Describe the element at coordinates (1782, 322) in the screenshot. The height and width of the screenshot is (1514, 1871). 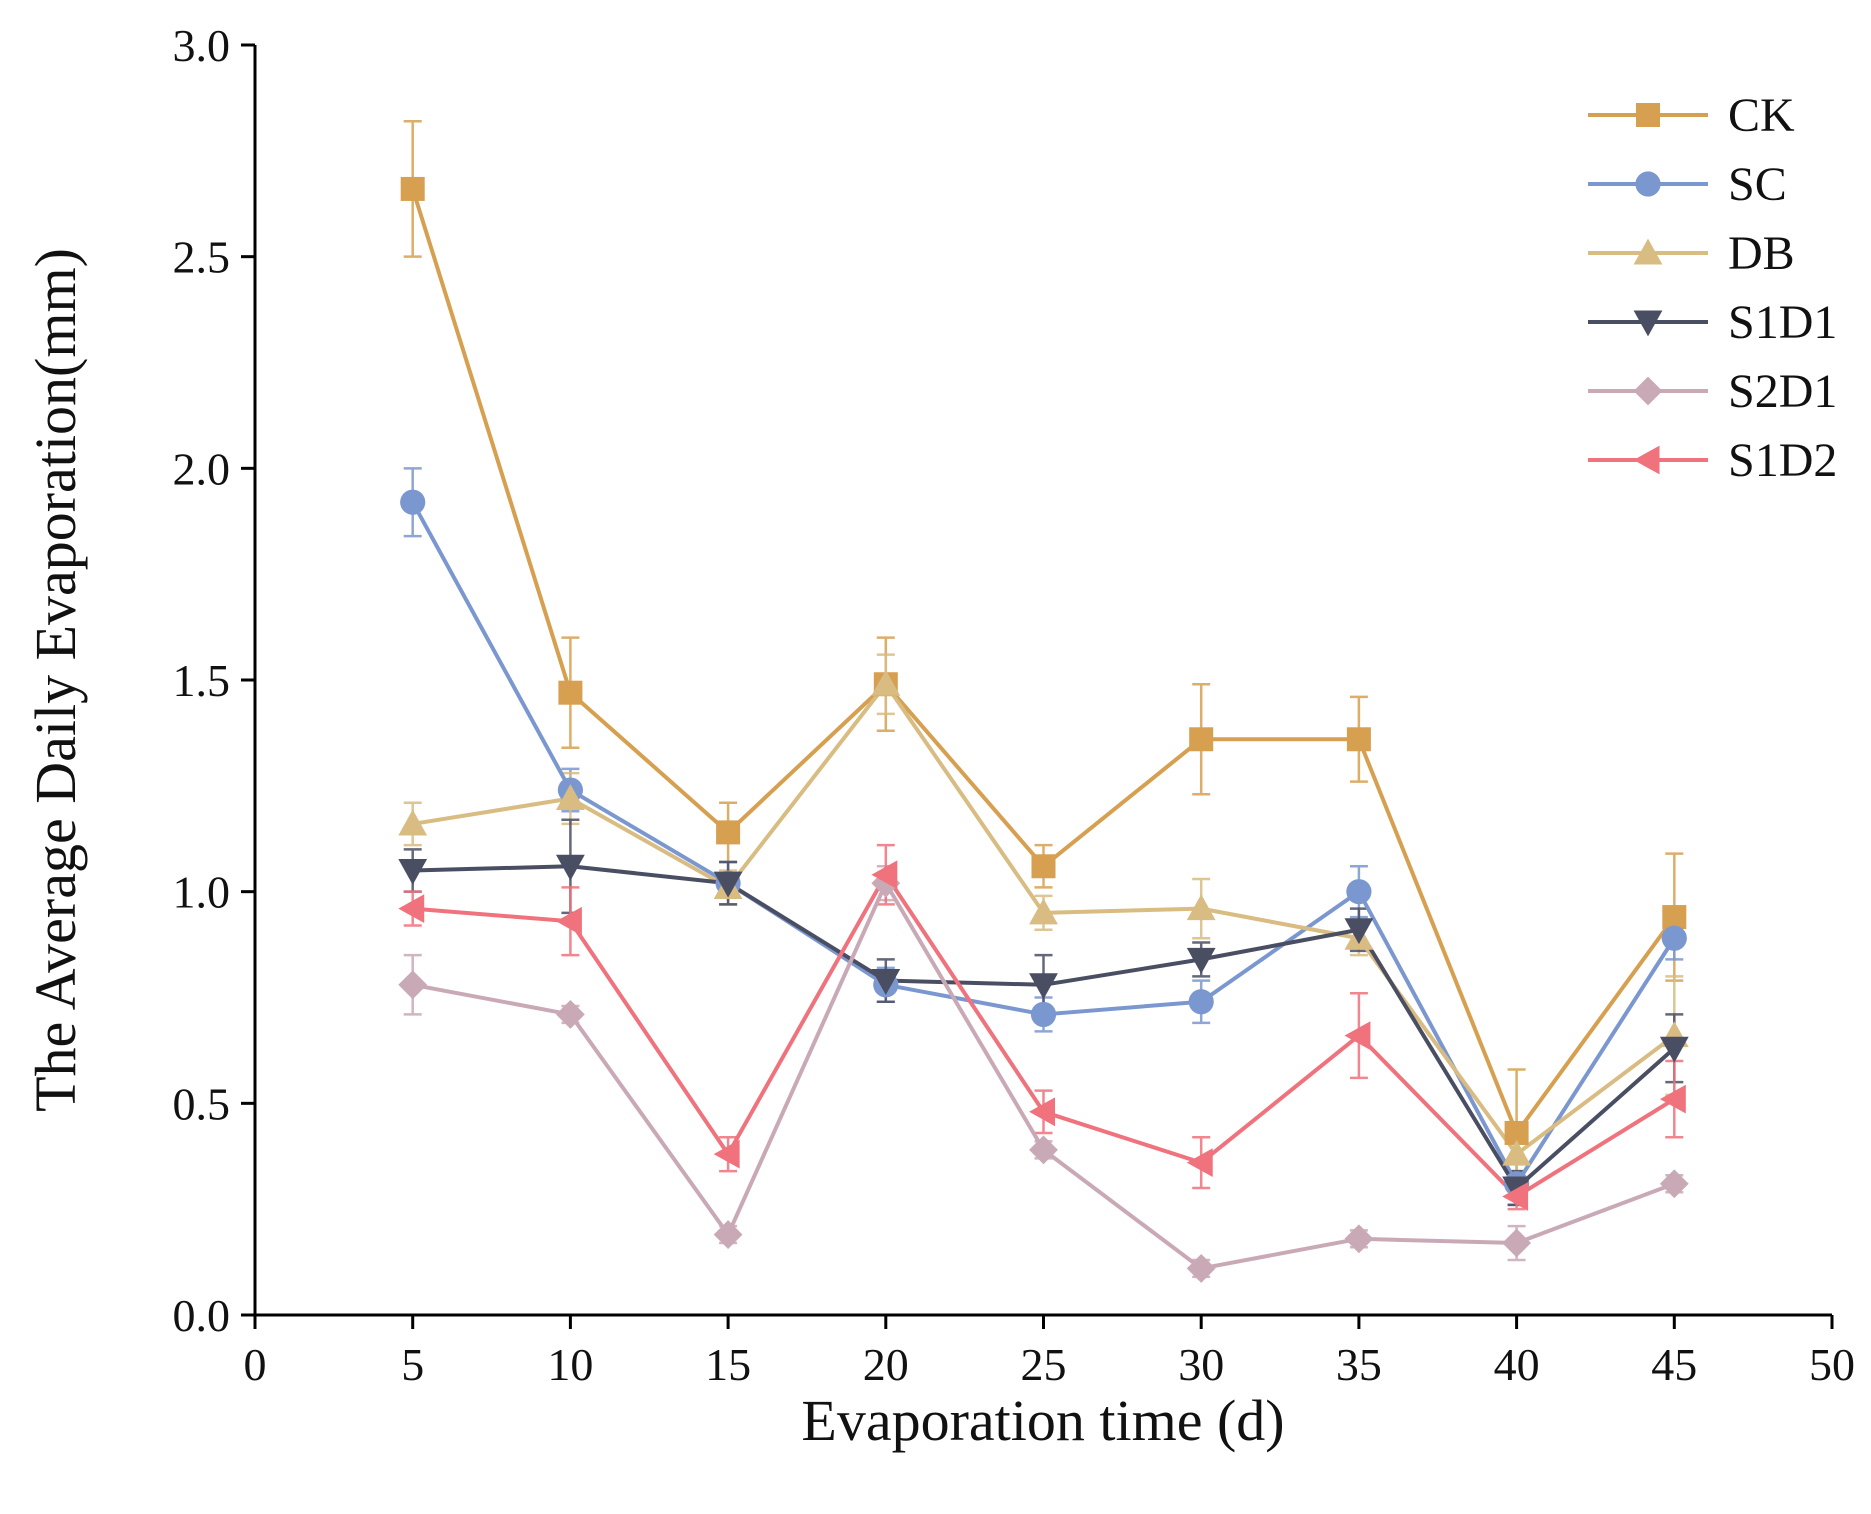
I see `legend-label-s1d1: S1D1` at that location.